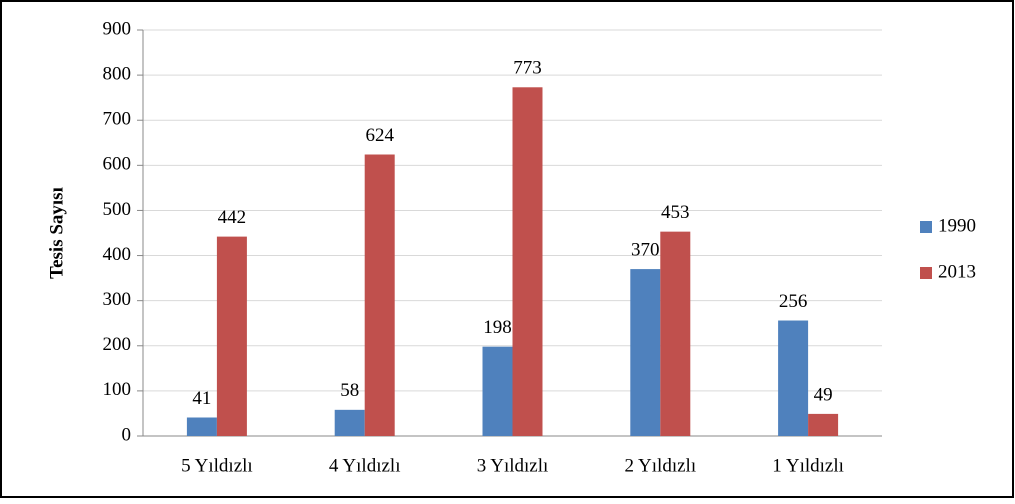 This screenshot has width=1015, height=504. Describe the element at coordinates (513, 465) in the screenshot. I see `x-tick-label: 3 Yıldızlı` at that location.